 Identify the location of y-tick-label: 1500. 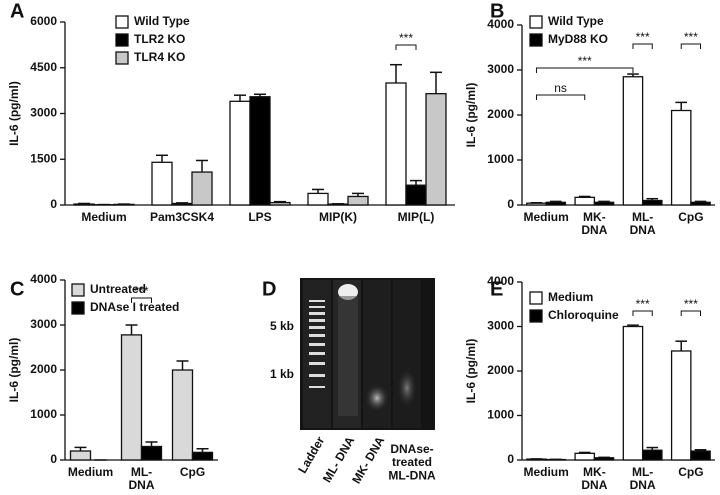
(43, 158).